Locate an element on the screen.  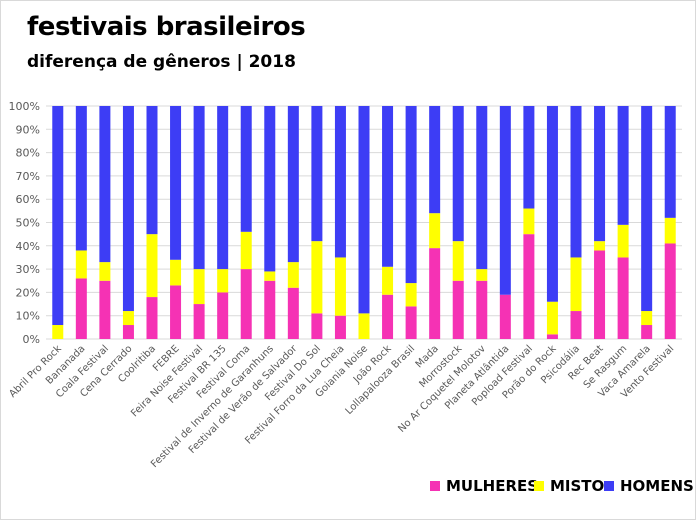
chart-title: festivais brasileiros is located at coordinates (166, 27).